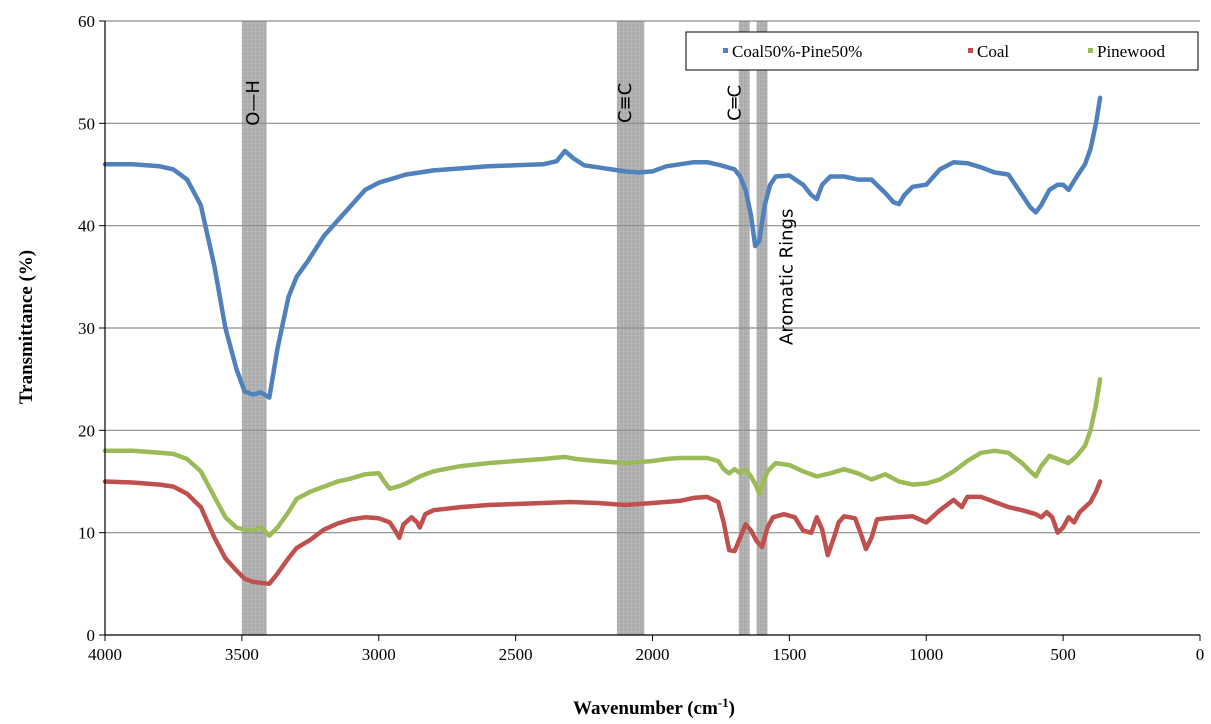 This screenshot has height=724, width=1211. Describe the element at coordinates (732, 708) in the screenshot. I see `x-axis-title-close: )` at that location.